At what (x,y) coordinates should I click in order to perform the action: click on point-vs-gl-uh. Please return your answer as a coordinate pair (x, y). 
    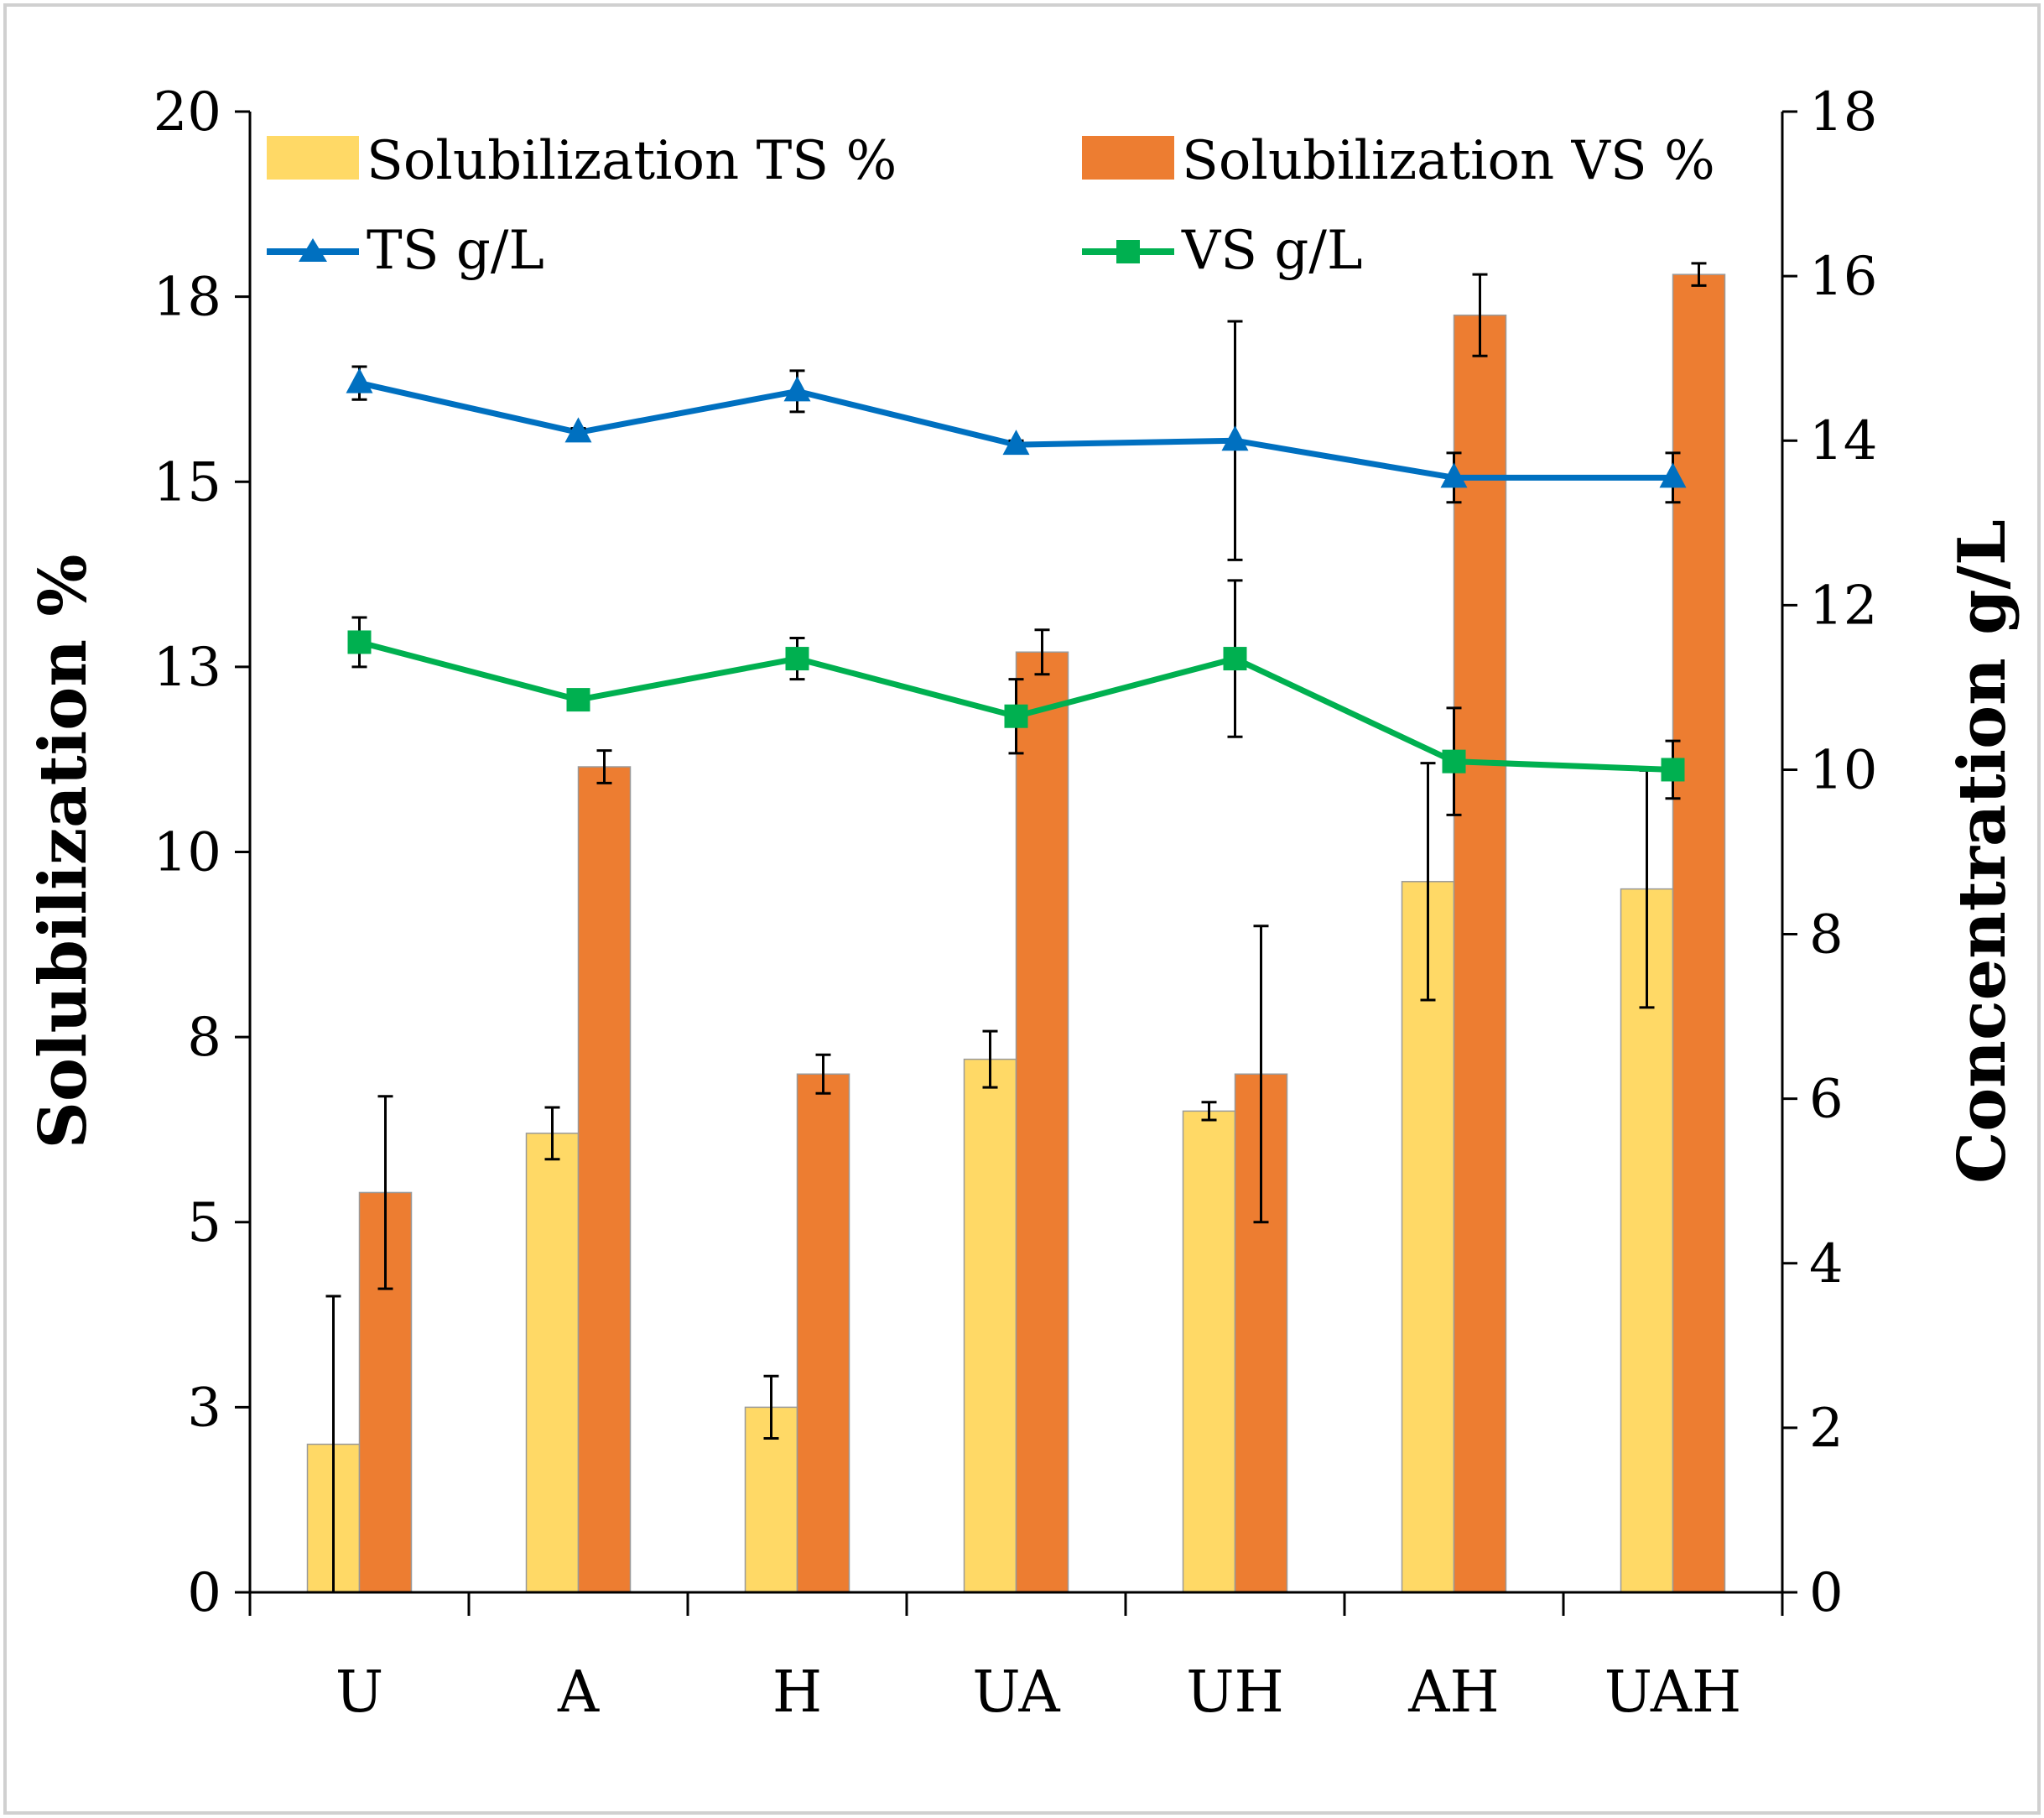
    Looking at the image, I should click on (1235, 659).